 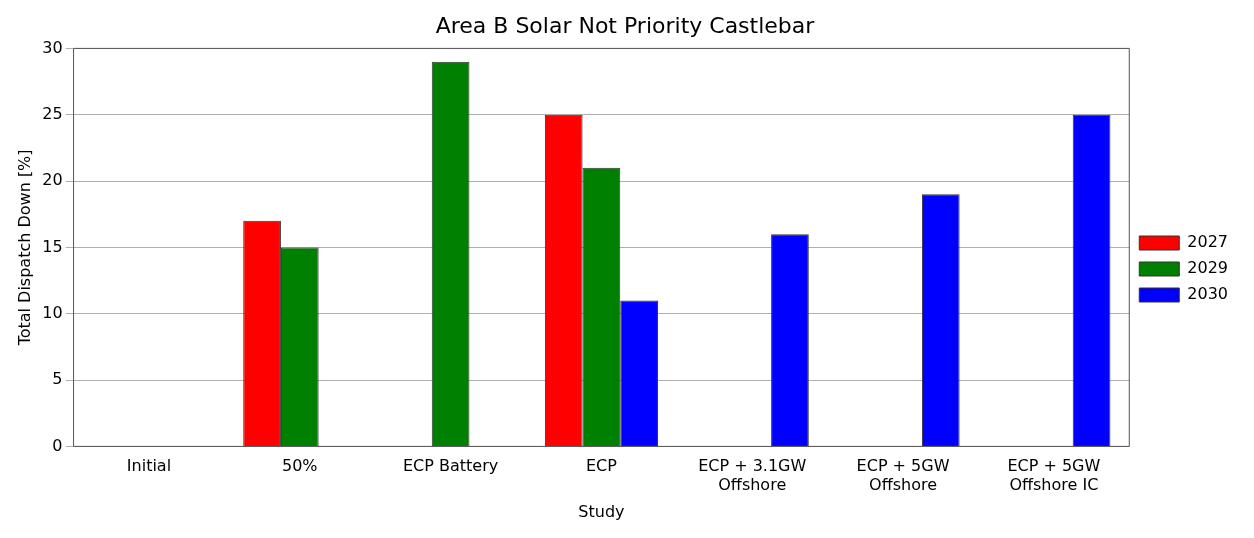 What do you see at coordinates (149, 466) in the screenshot?
I see `x-tick-label: Initial` at bounding box center [149, 466].